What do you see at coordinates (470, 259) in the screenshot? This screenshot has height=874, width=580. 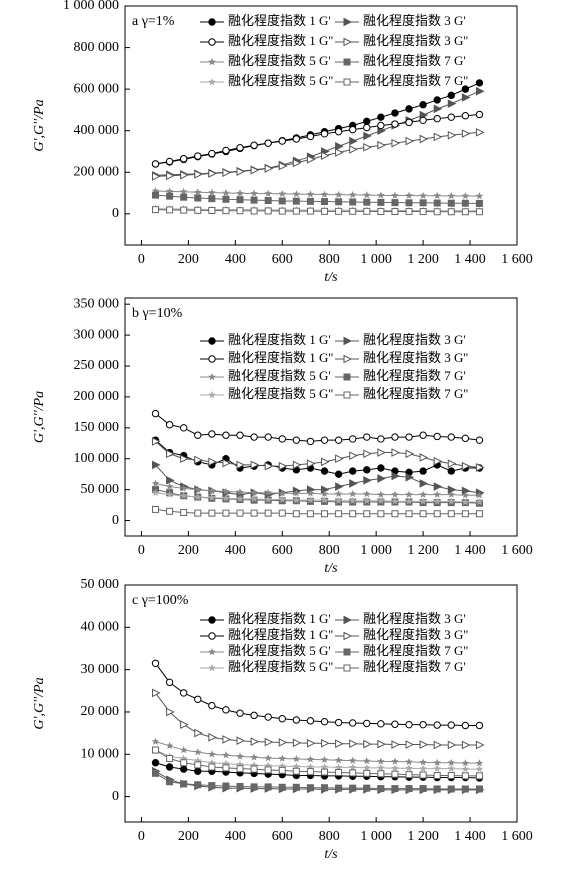 I see `x-tick-label: 1 400` at bounding box center [470, 259].